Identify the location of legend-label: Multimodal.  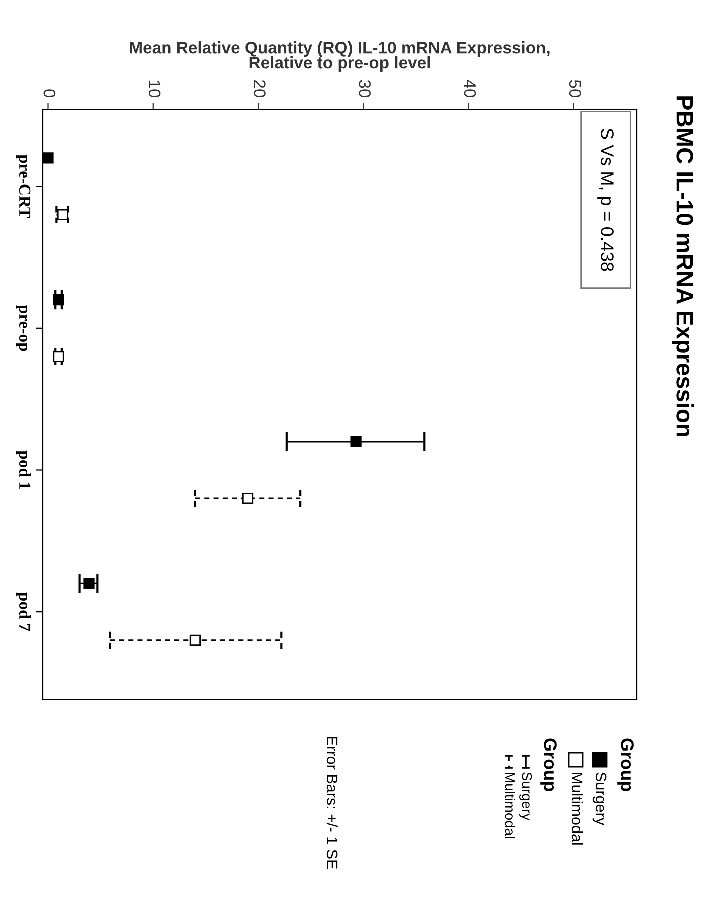
(510, 805).